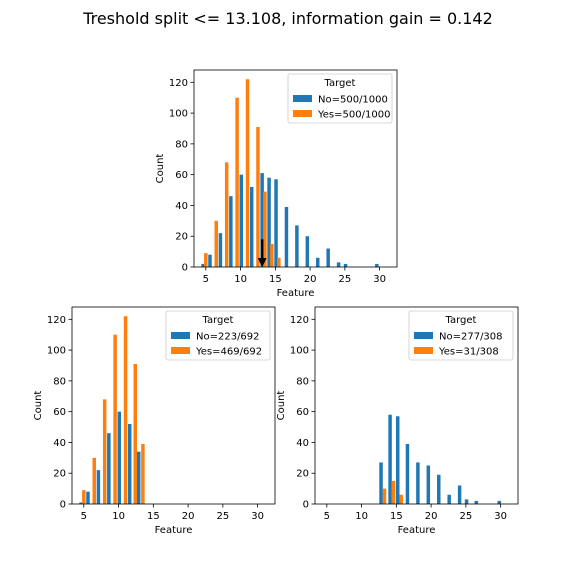 This screenshot has width=576, height=576. What do you see at coordinates (299, 320) in the screenshot?
I see `y-tick-label-right-120: 120` at bounding box center [299, 320].